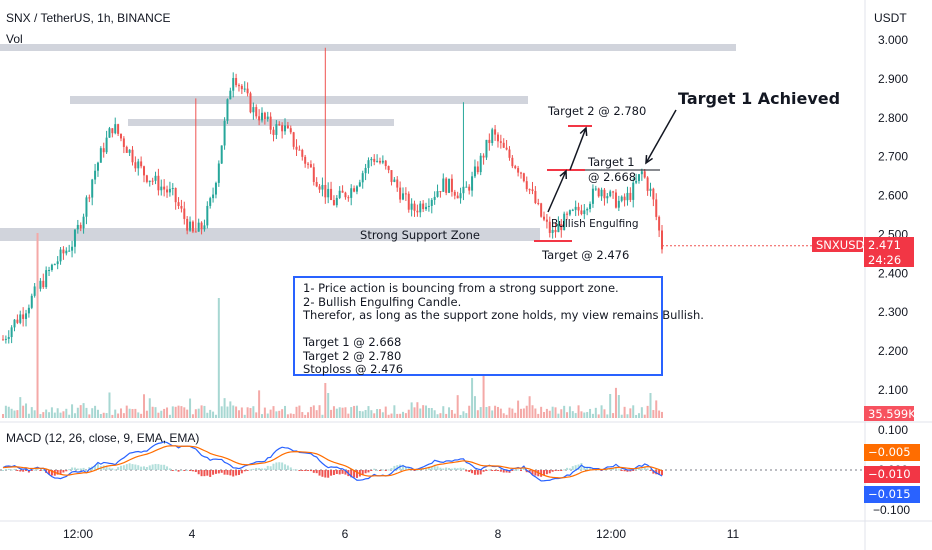 This screenshot has height=550, width=932. I want to click on note-line: Target 1 @ 2.668, so click(352, 342).